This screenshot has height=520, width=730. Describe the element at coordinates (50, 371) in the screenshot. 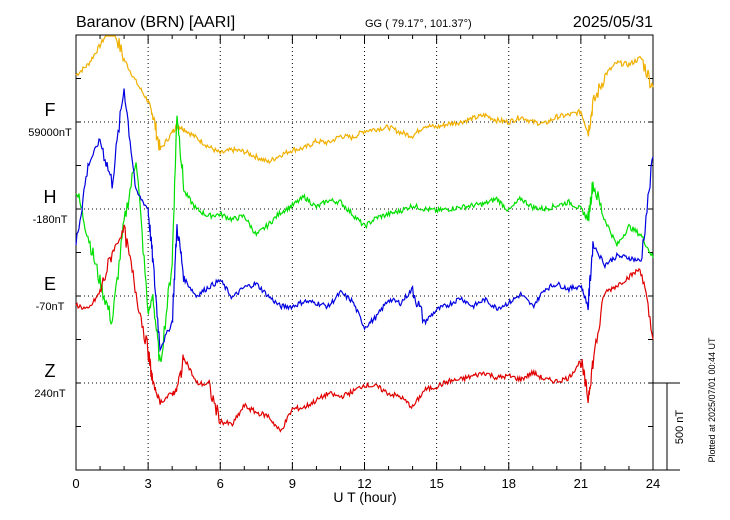

I see `series-name-Z: Z` at that location.